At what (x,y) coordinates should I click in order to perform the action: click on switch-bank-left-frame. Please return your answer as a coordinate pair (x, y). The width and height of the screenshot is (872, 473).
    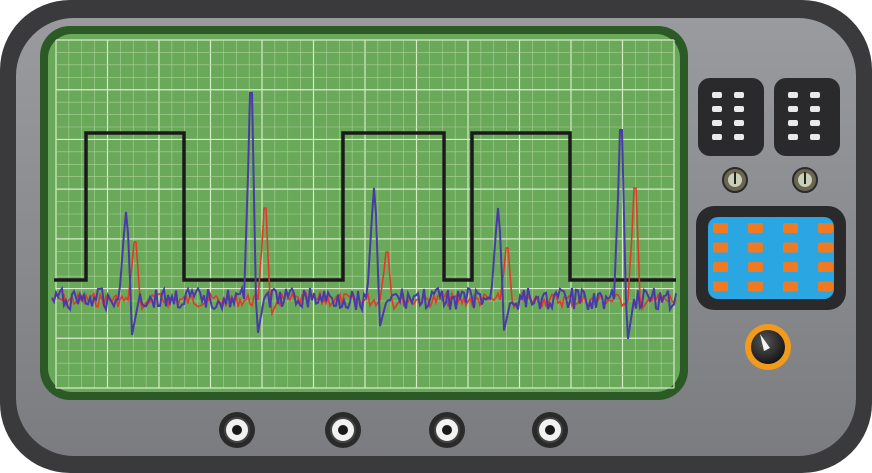
    Looking at the image, I should click on (731, 117).